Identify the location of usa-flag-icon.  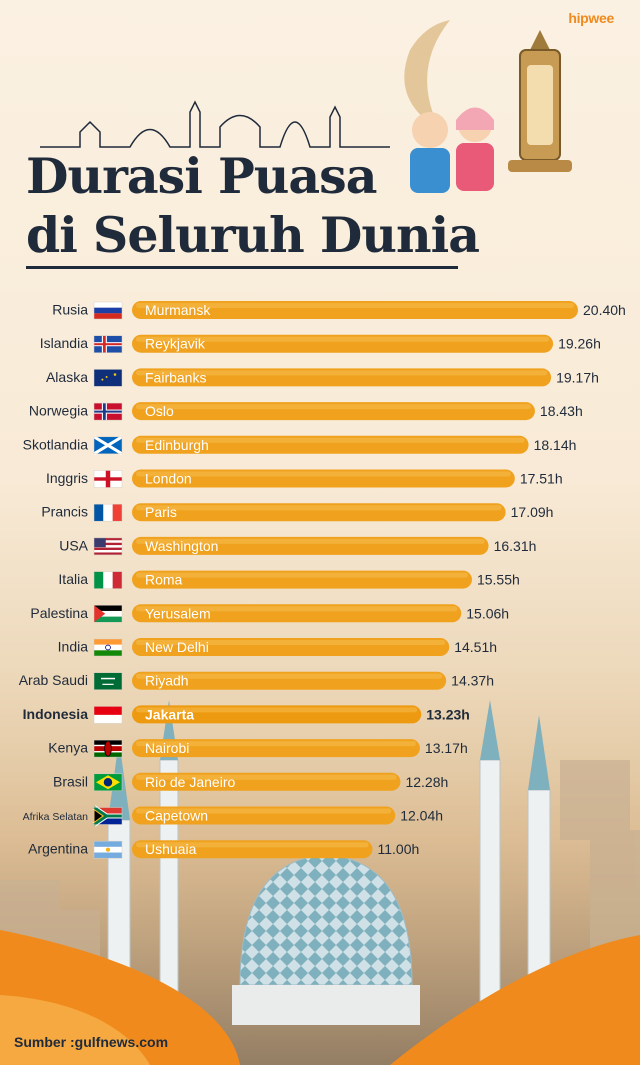
(108, 546).